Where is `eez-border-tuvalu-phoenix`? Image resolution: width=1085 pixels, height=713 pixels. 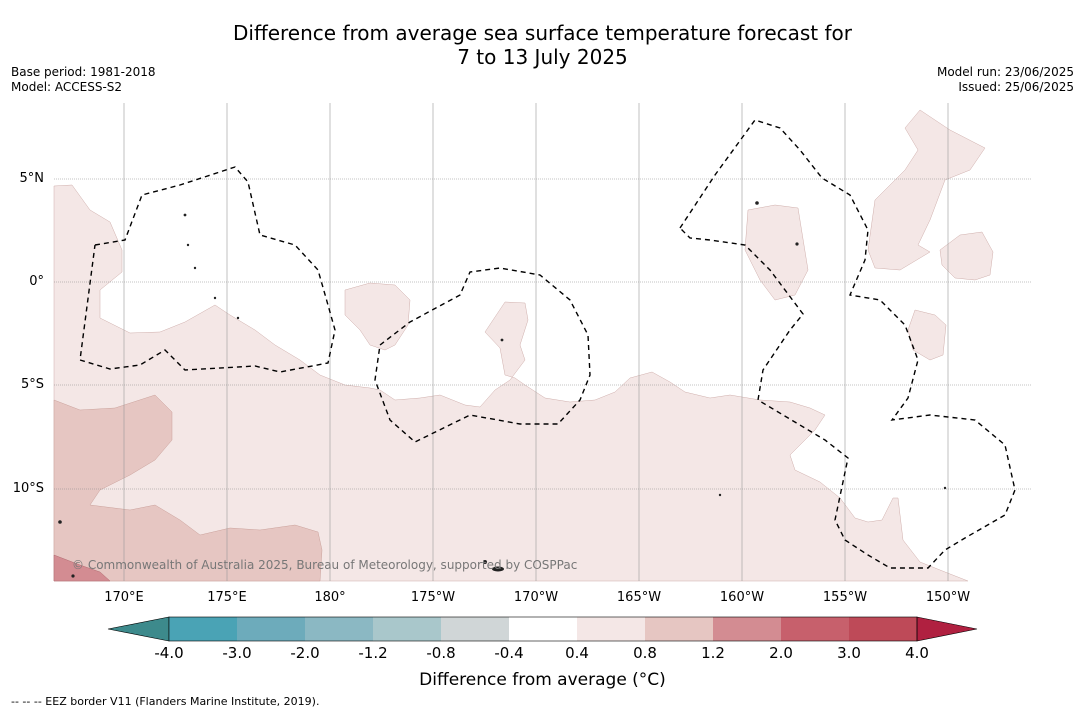 eez-border-tuvalu-phoenix is located at coordinates (482, 355).